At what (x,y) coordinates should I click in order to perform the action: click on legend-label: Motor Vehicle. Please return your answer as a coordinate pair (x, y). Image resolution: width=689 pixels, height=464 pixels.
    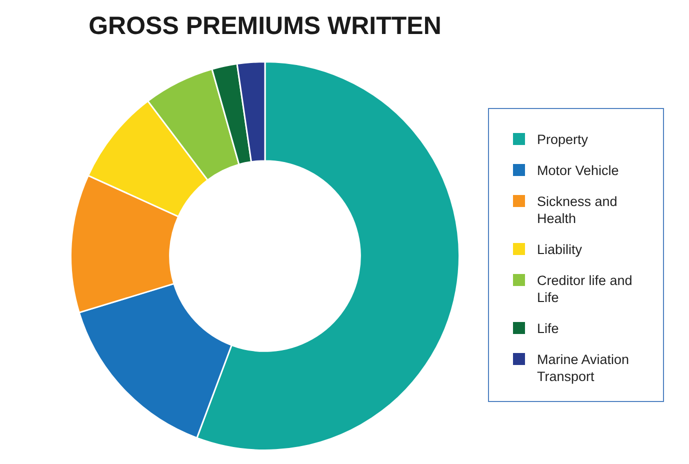
    Looking at the image, I should click on (578, 170).